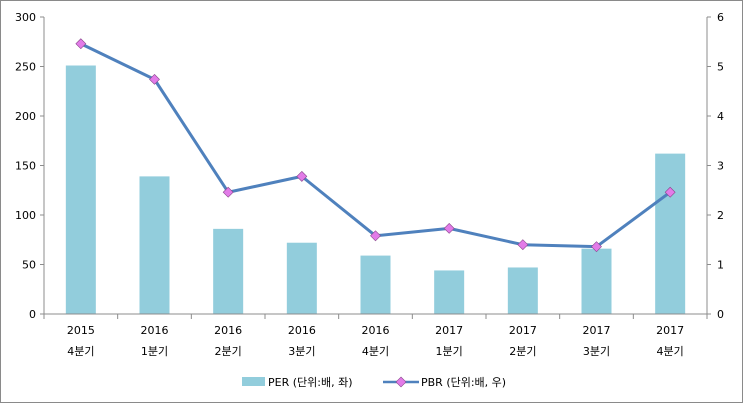 The height and width of the screenshot is (404, 743). What do you see at coordinates (720, 265) in the screenshot?
I see `right-tick-label: 1` at bounding box center [720, 265].